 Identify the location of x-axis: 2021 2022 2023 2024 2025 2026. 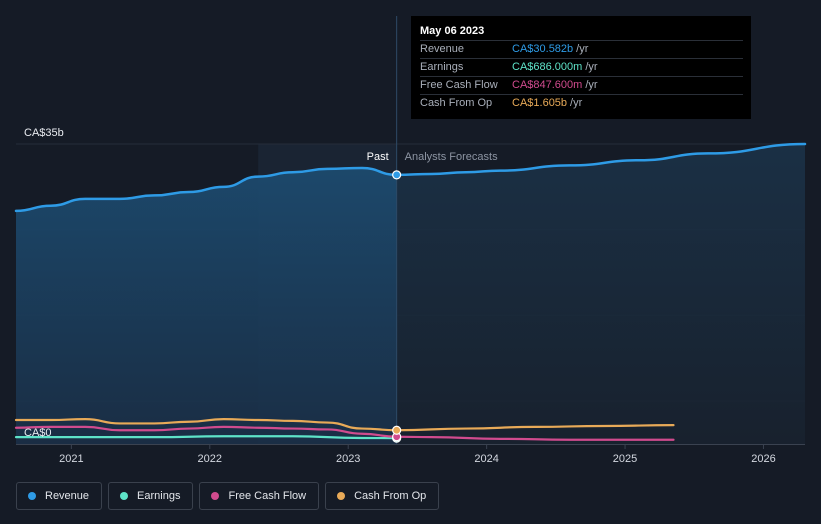
(417, 454).